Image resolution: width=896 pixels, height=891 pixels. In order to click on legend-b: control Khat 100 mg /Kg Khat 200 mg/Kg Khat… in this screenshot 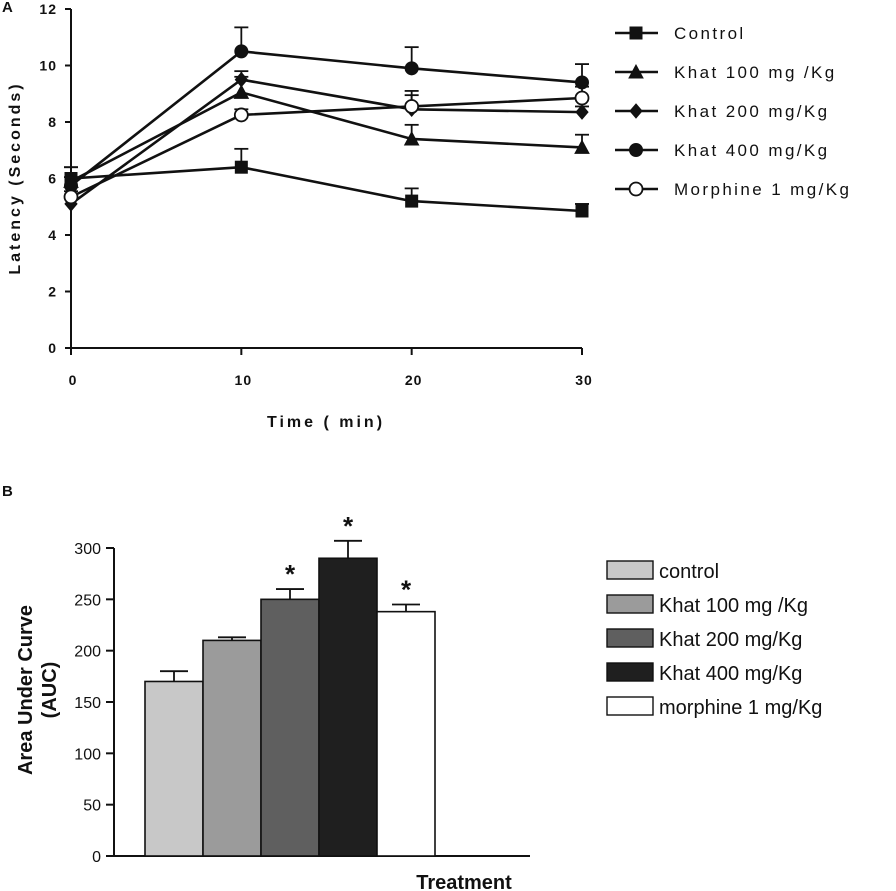, I will do `click(714, 639)`.